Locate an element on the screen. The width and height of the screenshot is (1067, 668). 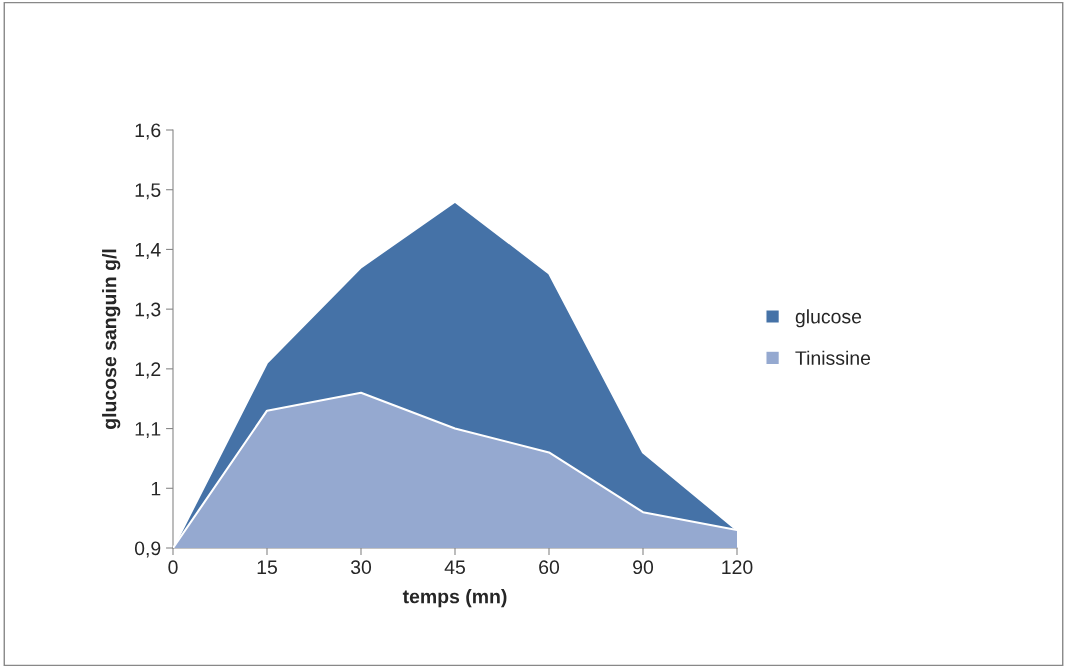
x-tick-label: 45 is located at coordinates (454, 567).